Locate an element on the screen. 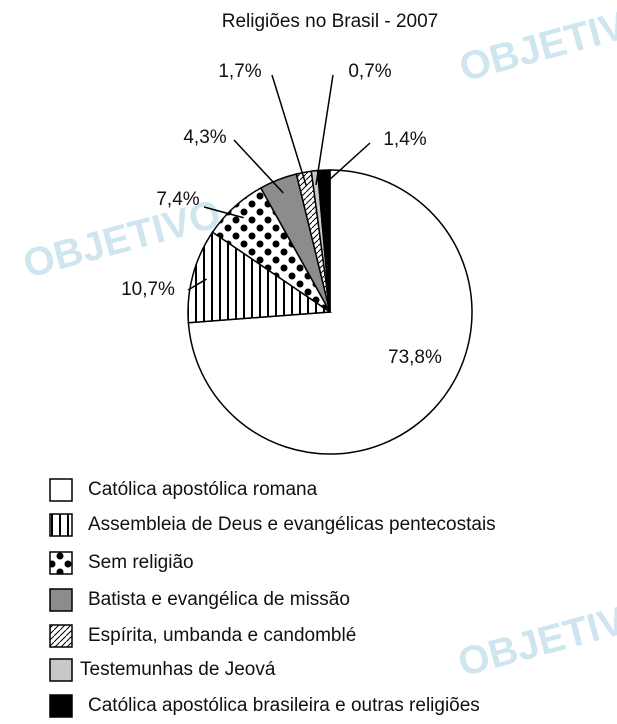 Image resolution: width=617 pixels, height=724 pixels. data-label: 10,7% is located at coordinates (148, 289).